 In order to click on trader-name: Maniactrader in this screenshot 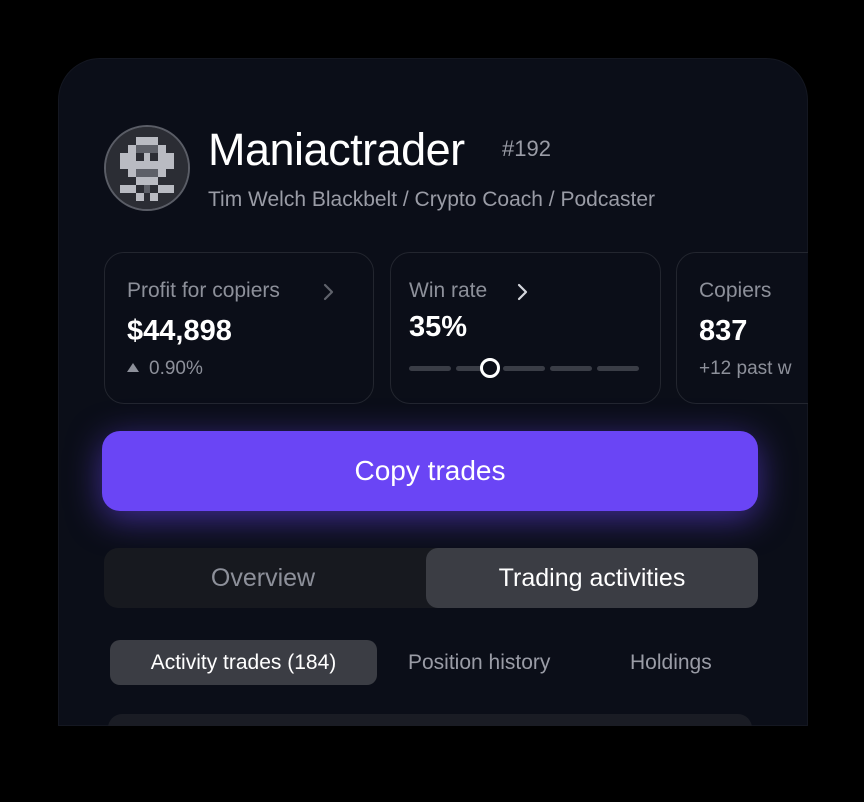, I will do `click(336, 149)`.